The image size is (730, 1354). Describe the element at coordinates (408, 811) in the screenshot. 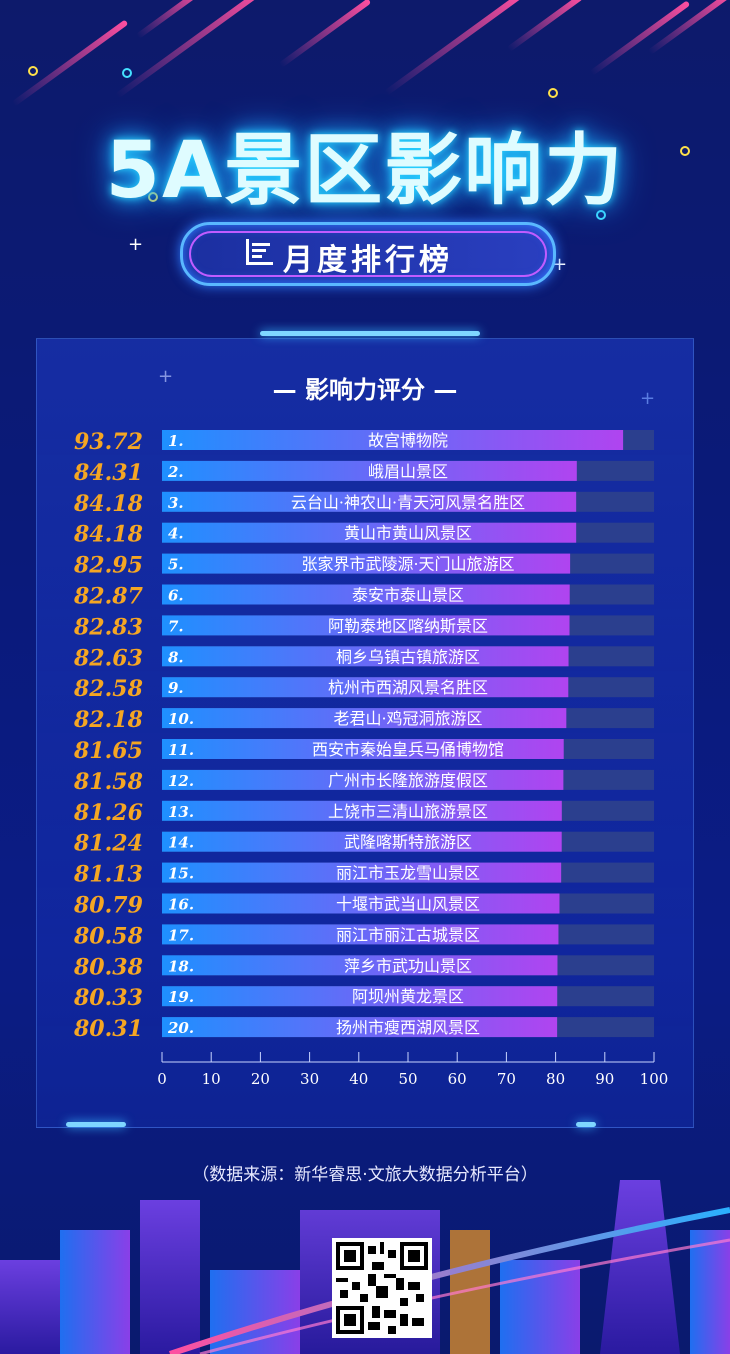

I see `category-label: 上饶市三清山旅游景区` at that location.